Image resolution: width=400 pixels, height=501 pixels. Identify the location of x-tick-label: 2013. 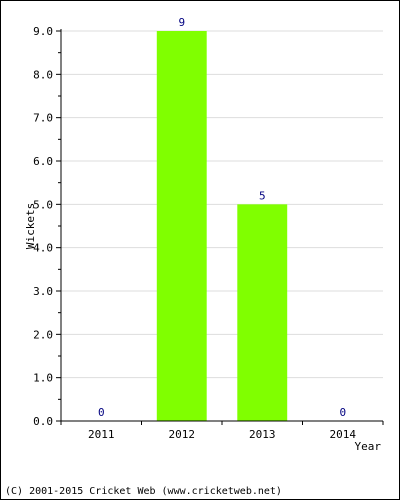
(262, 434).